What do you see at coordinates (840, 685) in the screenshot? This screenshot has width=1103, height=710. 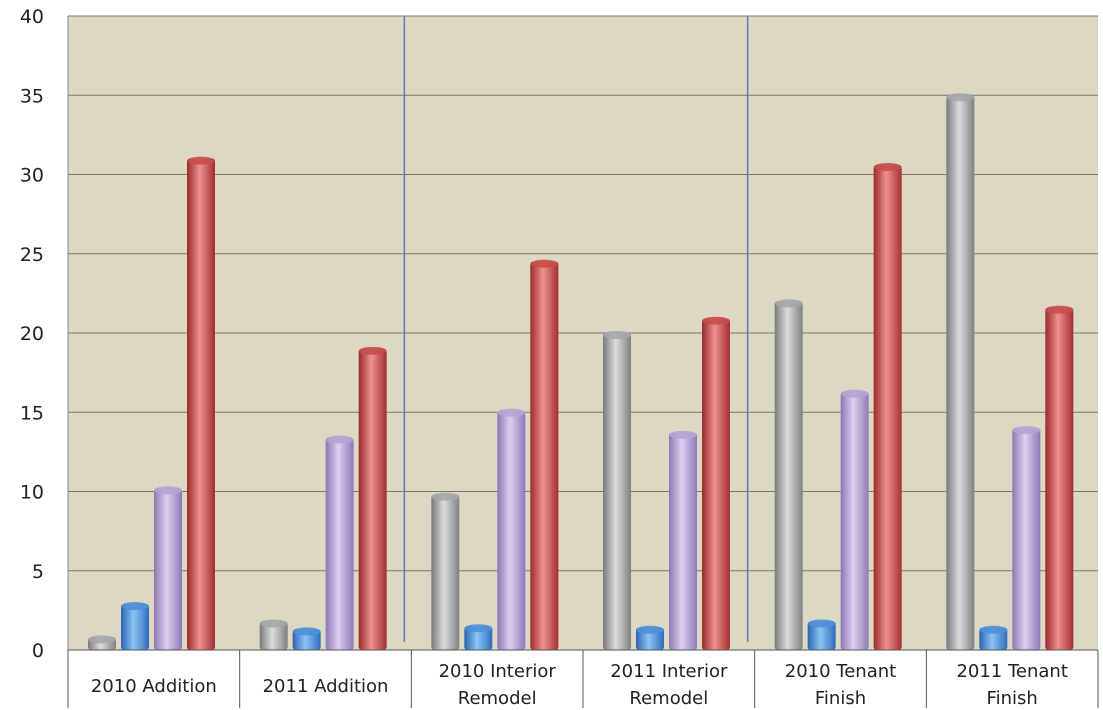 I see `x-category-label: 2010 Tenant Finish` at bounding box center [840, 685].